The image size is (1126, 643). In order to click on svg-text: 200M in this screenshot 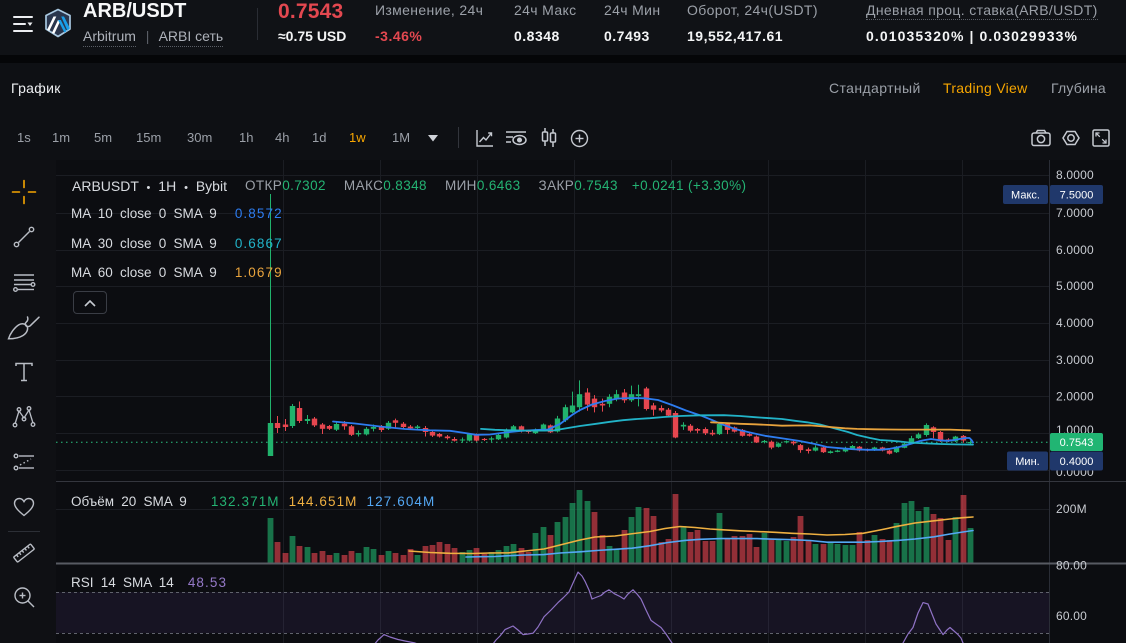, I will do `click(1071, 509)`.